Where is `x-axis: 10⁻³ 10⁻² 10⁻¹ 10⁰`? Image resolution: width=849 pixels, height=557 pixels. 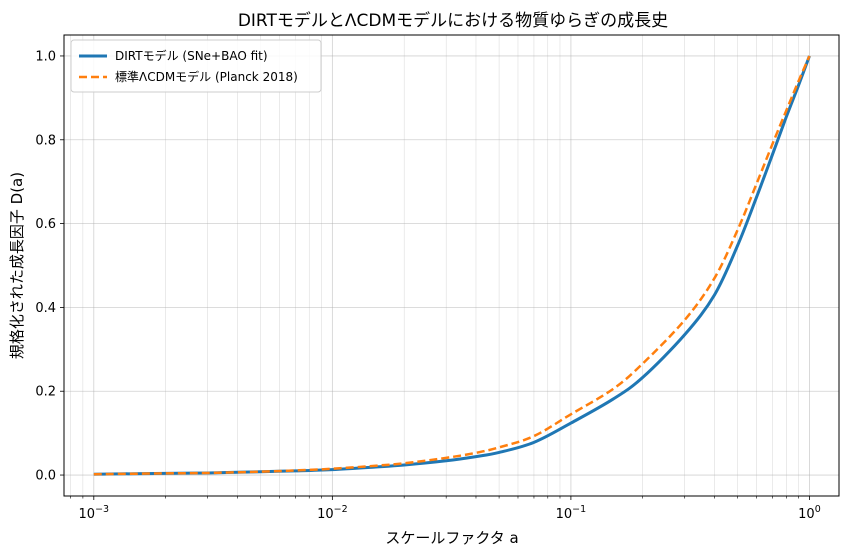
x-axis: 10⁻³ 10⁻² 10⁻¹ 10⁰ is located at coordinates (445, 509).